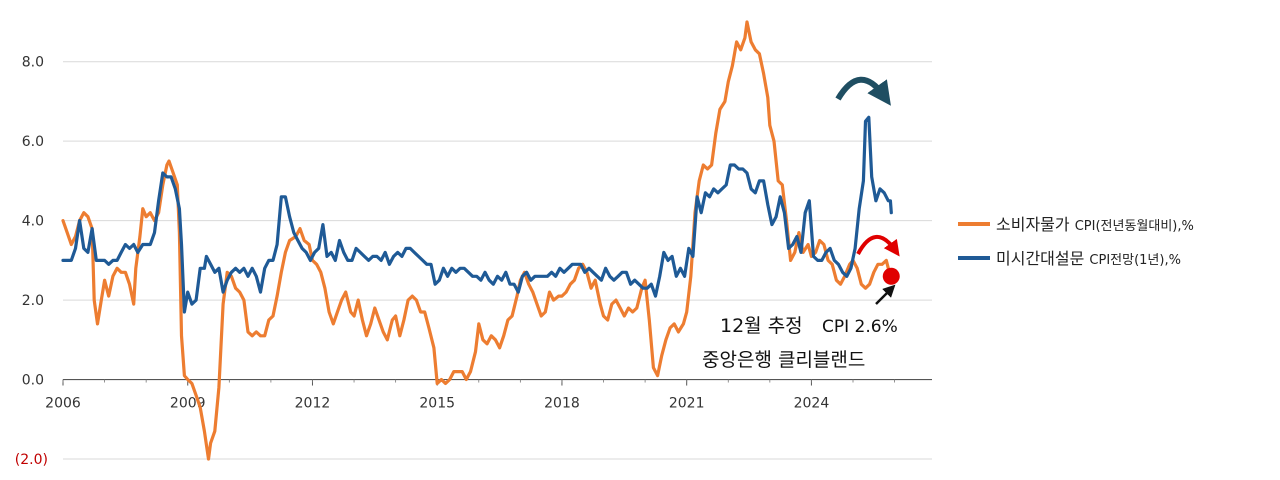 This screenshot has height=480, width=1280. Describe the element at coordinates (860, 327) in the screenshot. I see `annotation-cpi-value: CPI 2.6%` at that location.